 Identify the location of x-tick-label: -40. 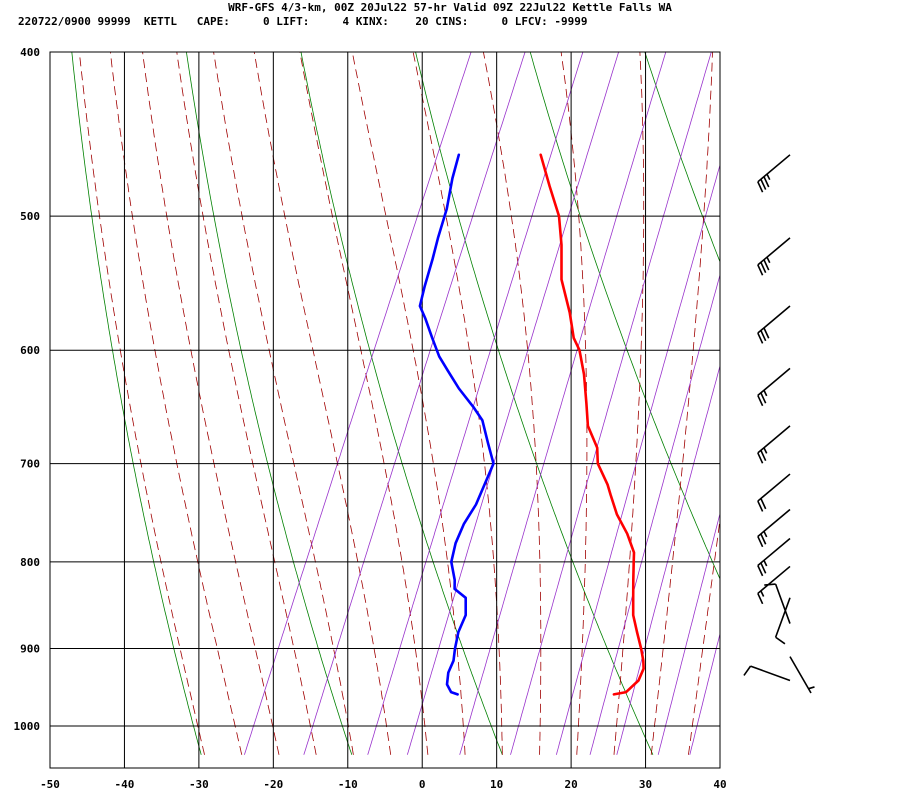
(125, 784).